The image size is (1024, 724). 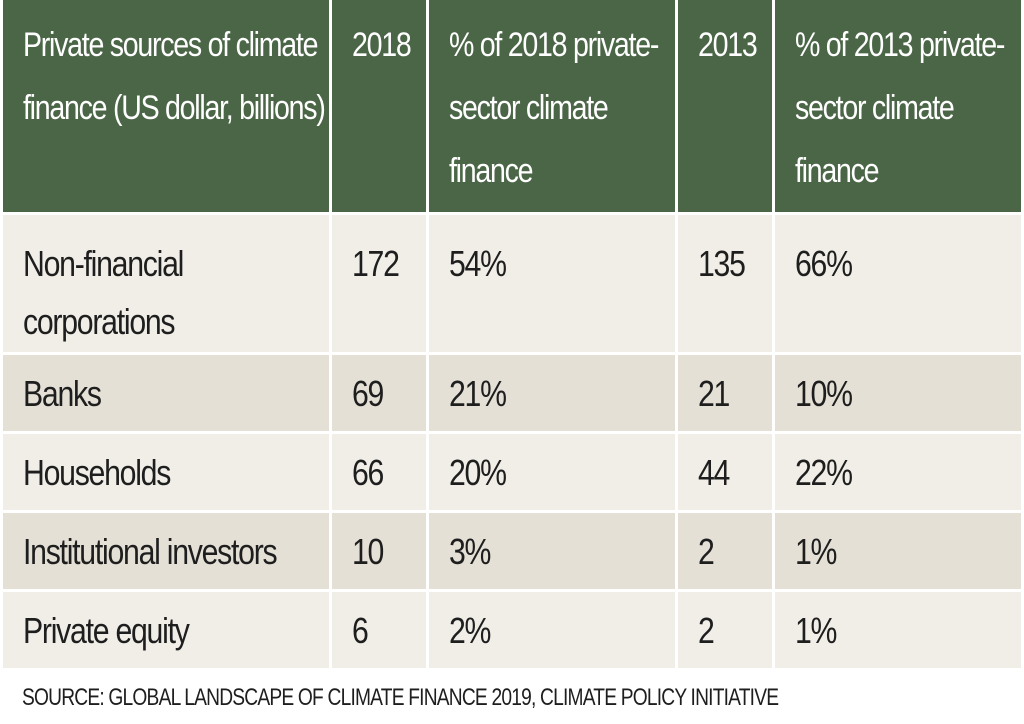 What do you see at coordinates (380, 473) in the screenshot?
I see `cell-2018-value: 66` at bounding box center [380, 473].